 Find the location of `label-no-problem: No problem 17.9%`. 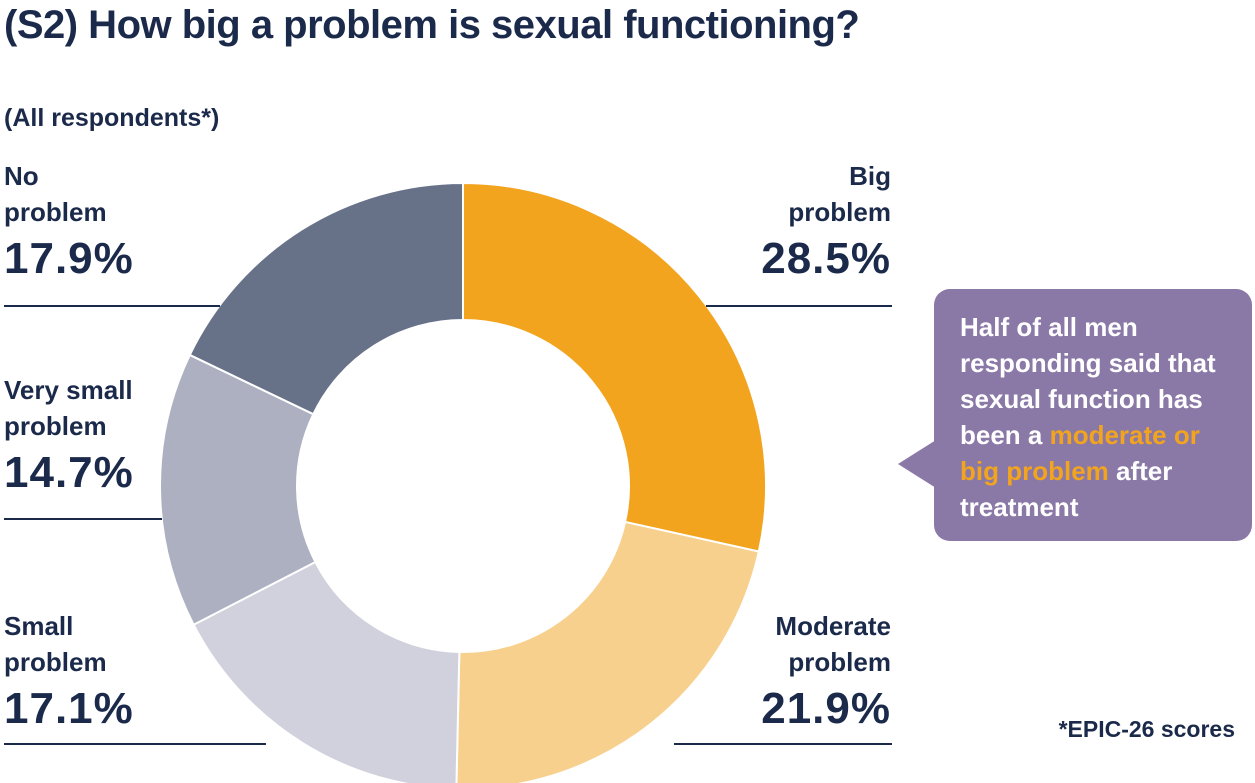

label-no-problem: No problem 17.9% is located at coordinates (69, 222).